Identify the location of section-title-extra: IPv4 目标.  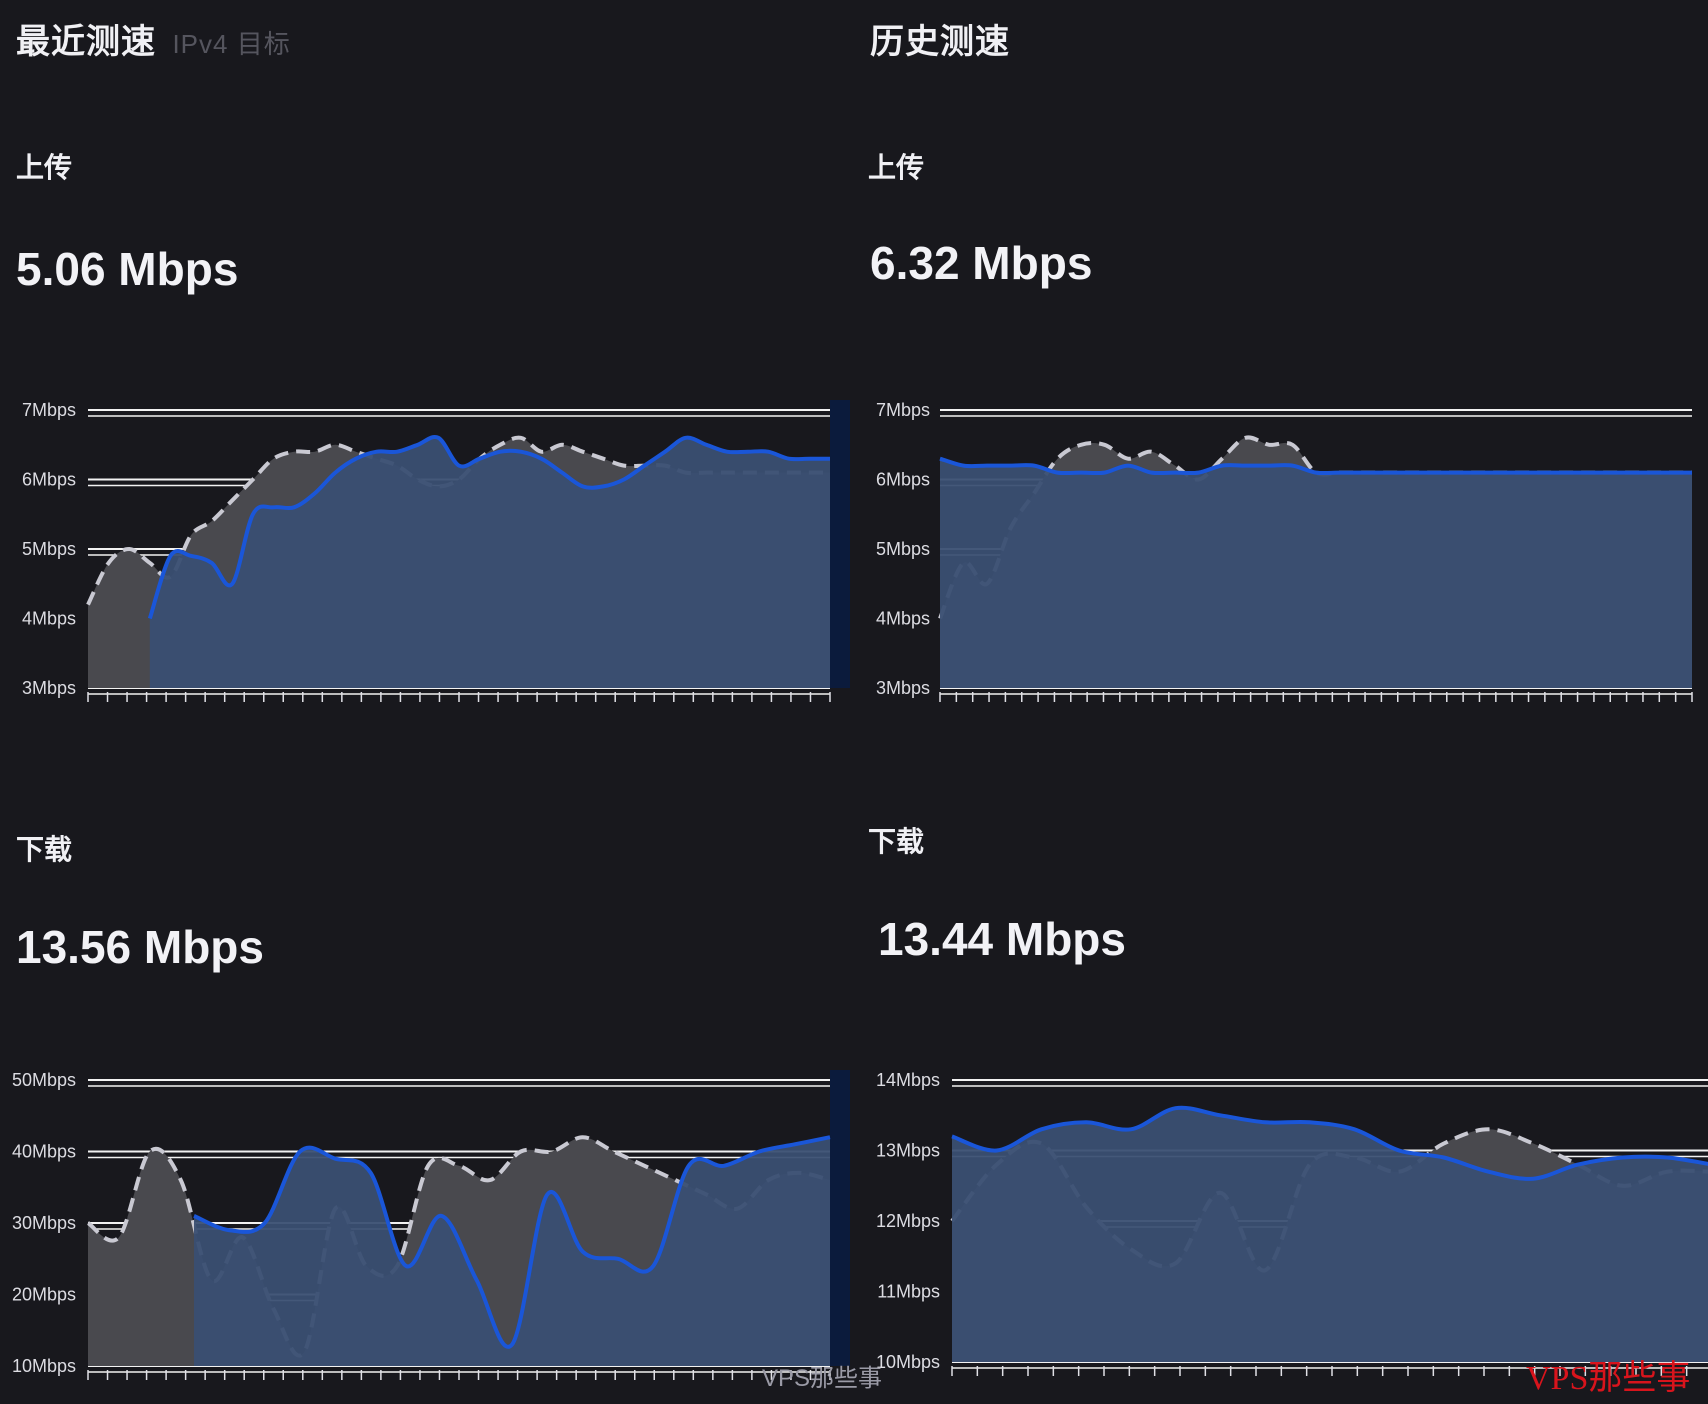
(231, 44).